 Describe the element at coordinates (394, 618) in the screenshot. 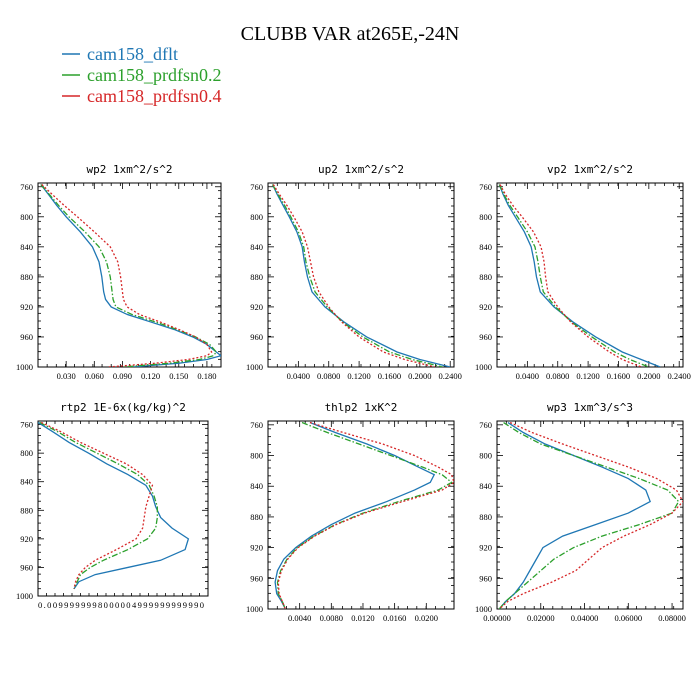

I see `x-tick-label: 0.0160` at that location.